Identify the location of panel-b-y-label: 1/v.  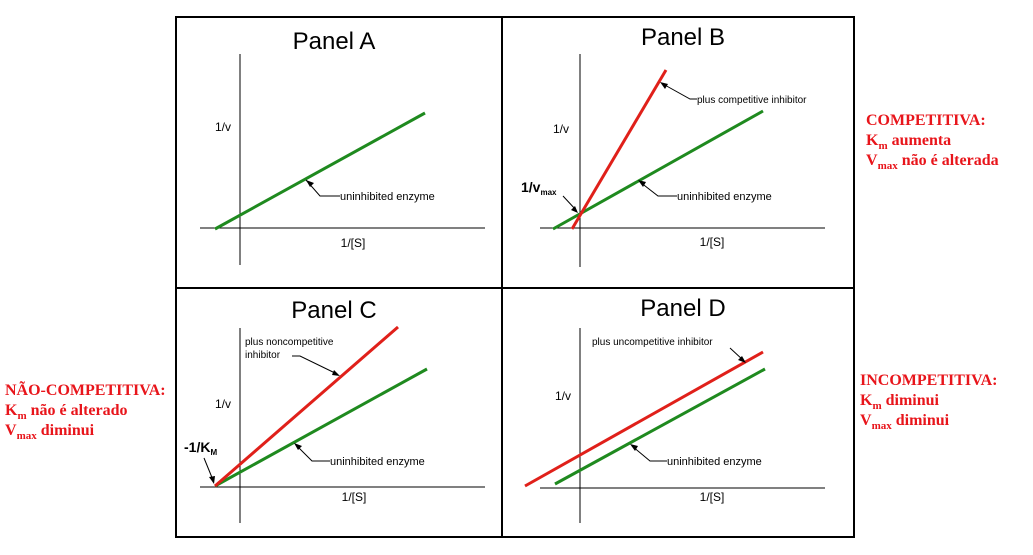
(561, 129).